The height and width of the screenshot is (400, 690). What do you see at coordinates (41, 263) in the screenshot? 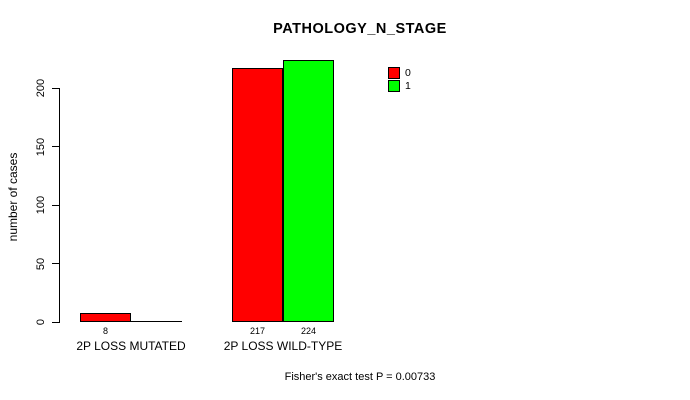
I see `y-axis-tick-label: 50` at bounding box center [41, 263].